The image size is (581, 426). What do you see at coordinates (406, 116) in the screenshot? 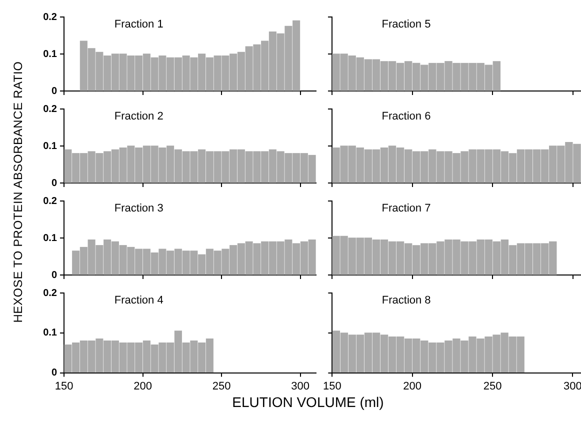
I see `chart-title: Fraction 6` at bounding box center [406, 116].